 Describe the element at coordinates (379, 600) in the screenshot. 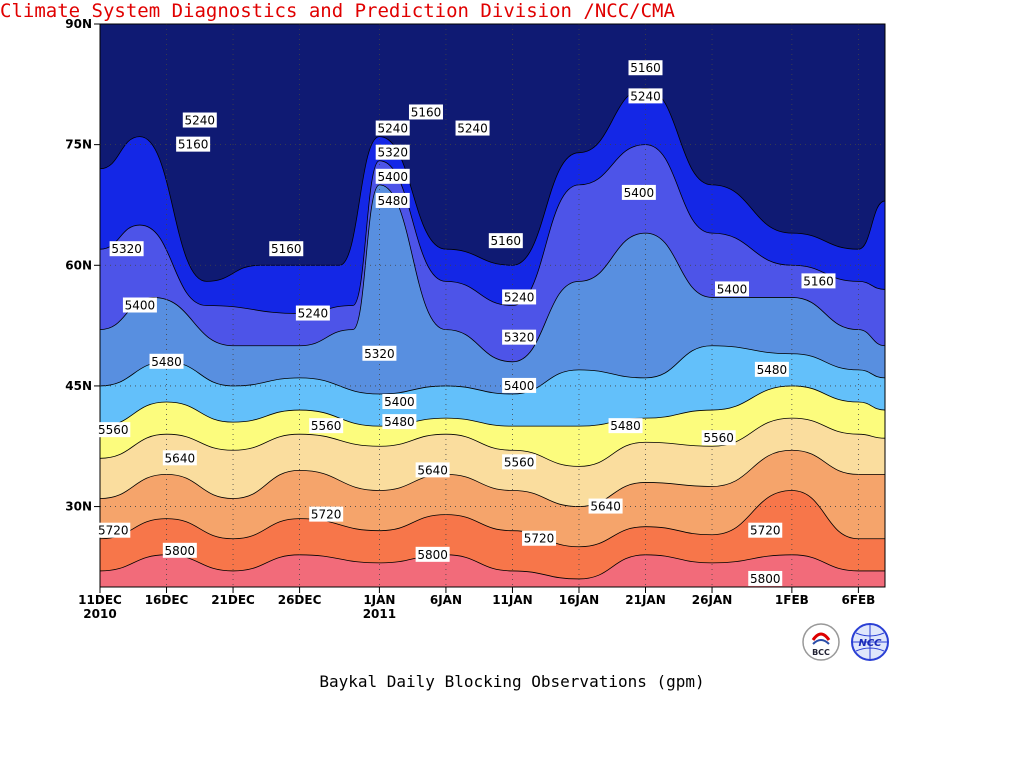

I see `x-tick-label: 1JAN` at that location.